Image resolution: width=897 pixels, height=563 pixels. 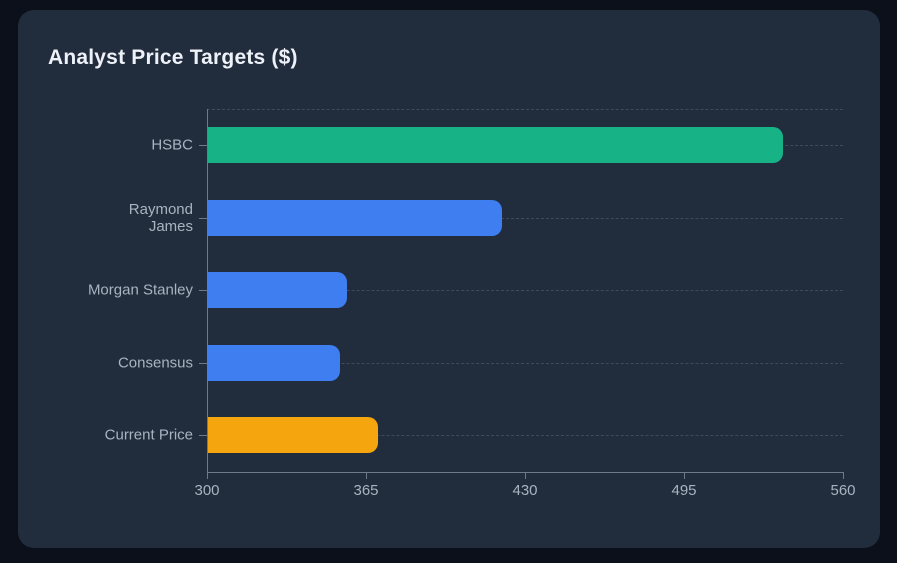 What do you see at coordinates (172, 145) in the screenshot?
I see `category-label: HSBC` at bounding box center [172, 145].